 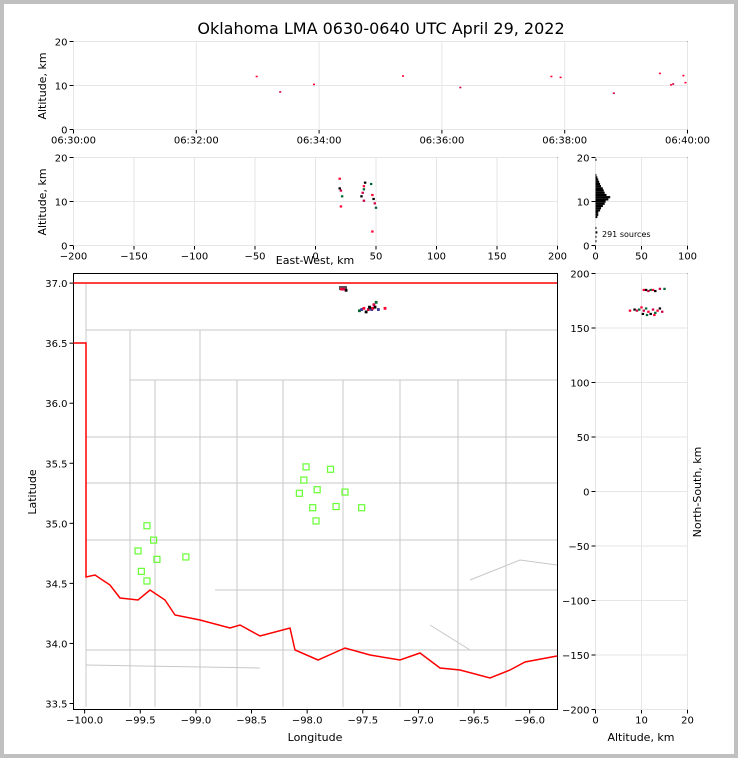 What do you see at coordinates (557, 257) in the screenshot?
I see `ew-alt-tick-label-x: 200` at bounding box center [557, 257].